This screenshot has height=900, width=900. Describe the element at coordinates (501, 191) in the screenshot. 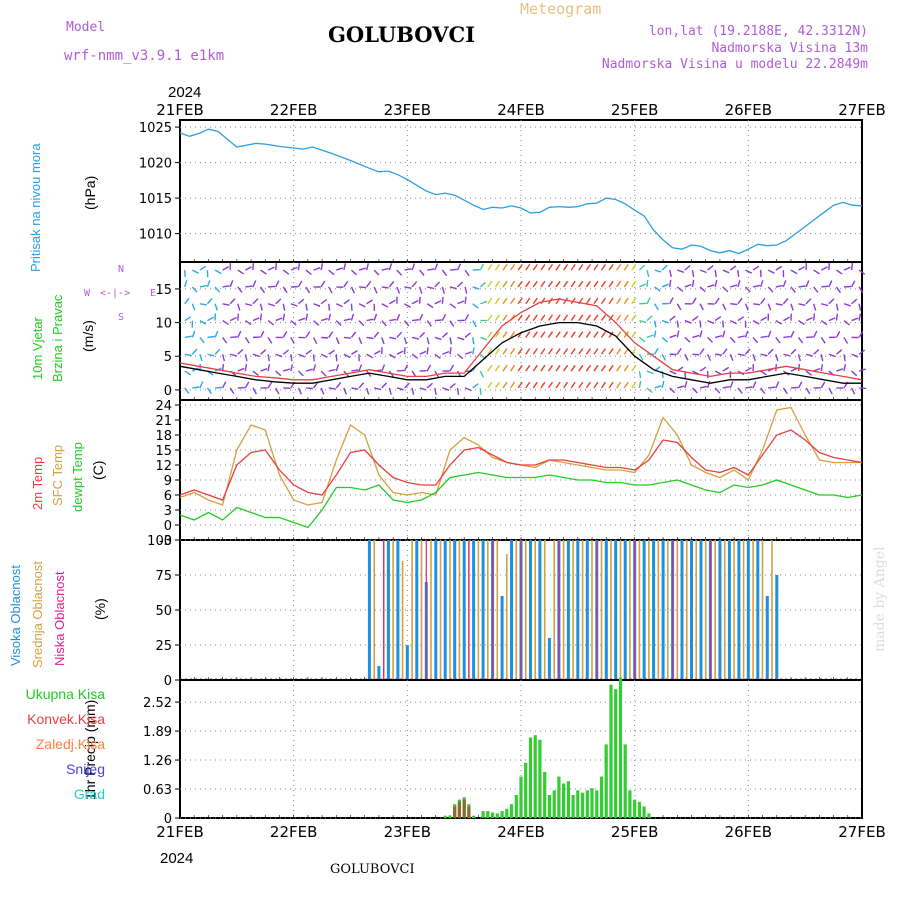

I see `pressure-panel: 1010 1015 1020 1025` at that location.